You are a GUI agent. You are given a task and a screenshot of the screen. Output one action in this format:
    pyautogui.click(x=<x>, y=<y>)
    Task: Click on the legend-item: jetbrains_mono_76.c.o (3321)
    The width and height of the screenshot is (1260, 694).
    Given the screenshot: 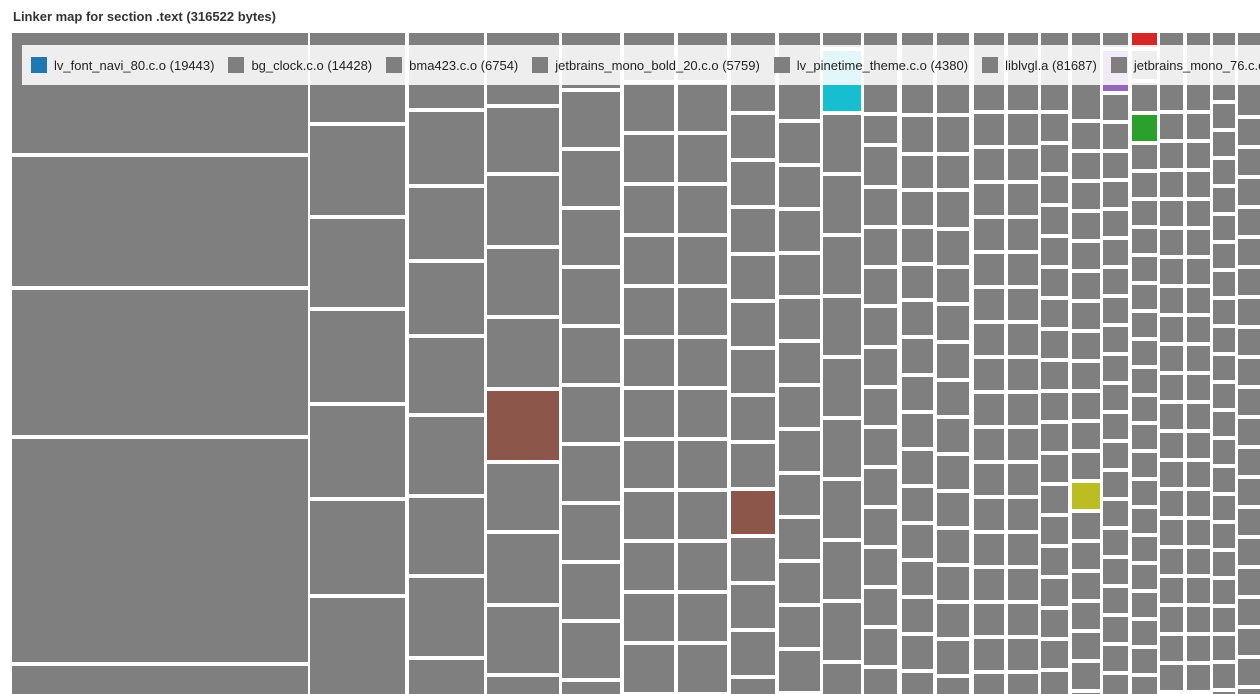 What is the action you would take?
    pyautogui.click(x=1185, y=65)
    